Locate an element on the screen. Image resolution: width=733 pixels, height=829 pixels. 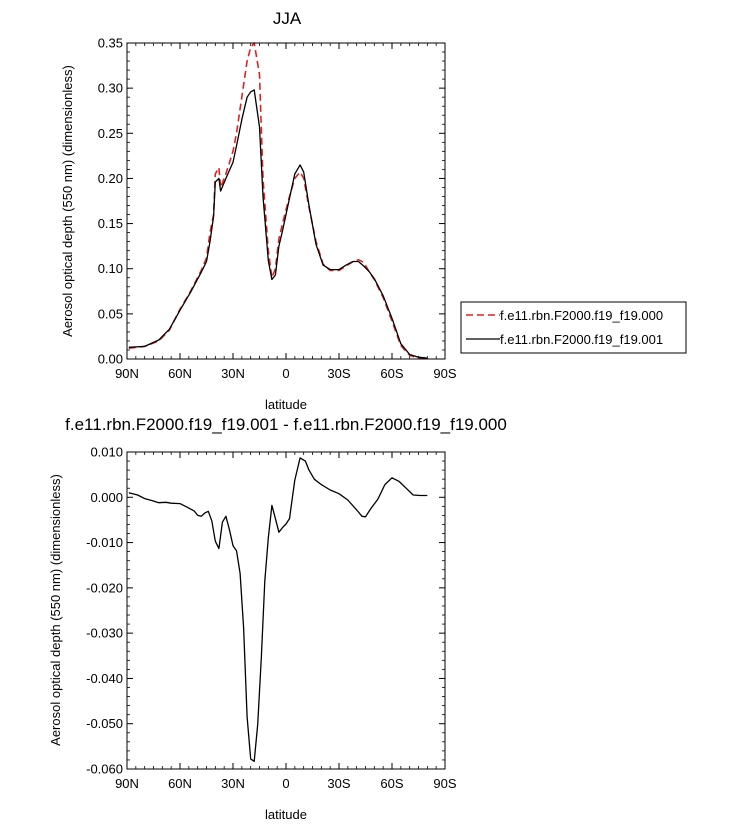
y-tick-label: 0.35 is located at coordinates (110, 43).